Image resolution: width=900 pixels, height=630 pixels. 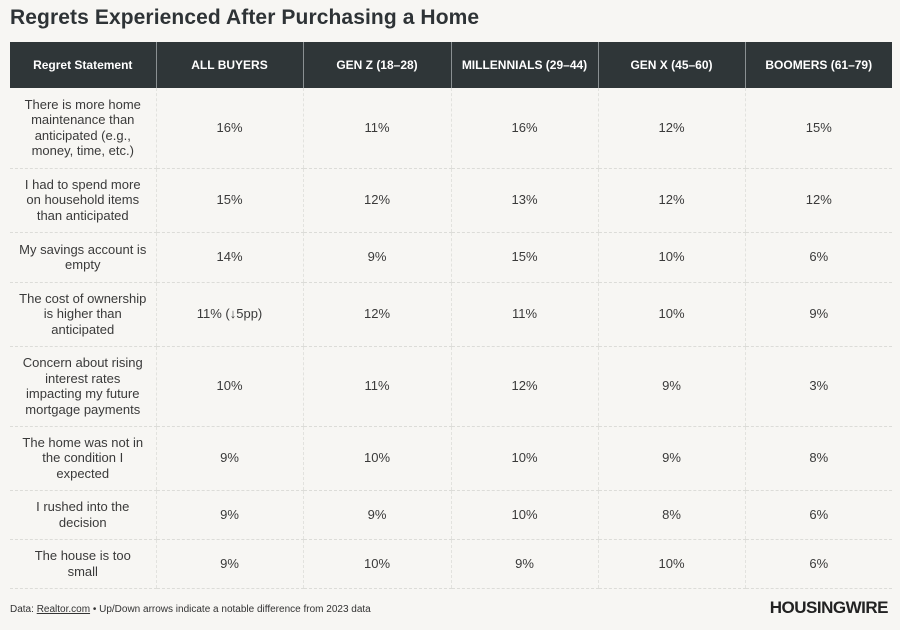 What do you see at coordinates (818, 386) in the screenshot?
I see `value-cell: 3%` at bounding box center [818, 386].